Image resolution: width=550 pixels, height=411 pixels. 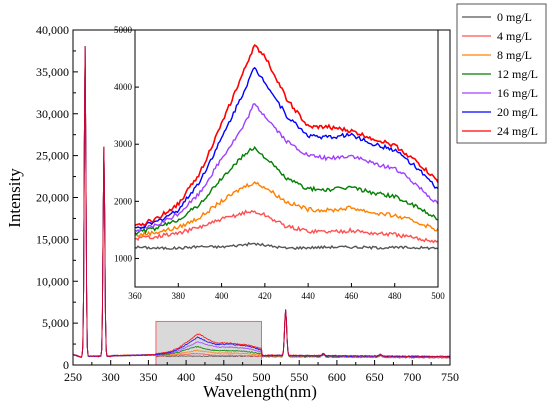 I want to click on y-tick-label: 30,000, so click(x=52, y=114).